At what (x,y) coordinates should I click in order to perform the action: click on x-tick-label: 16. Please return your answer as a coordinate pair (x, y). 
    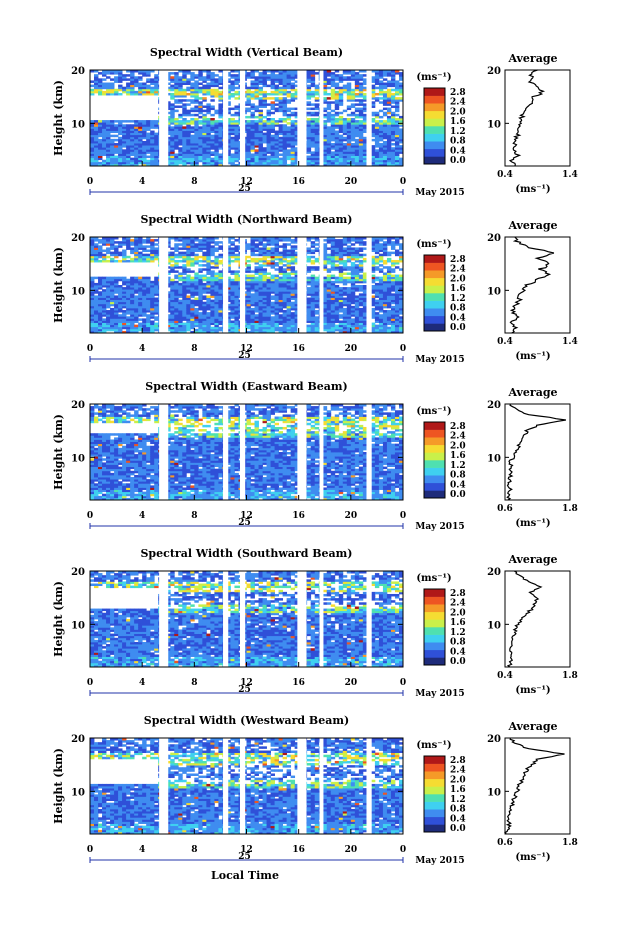
    Looking at the image, I should click on (298, 850).